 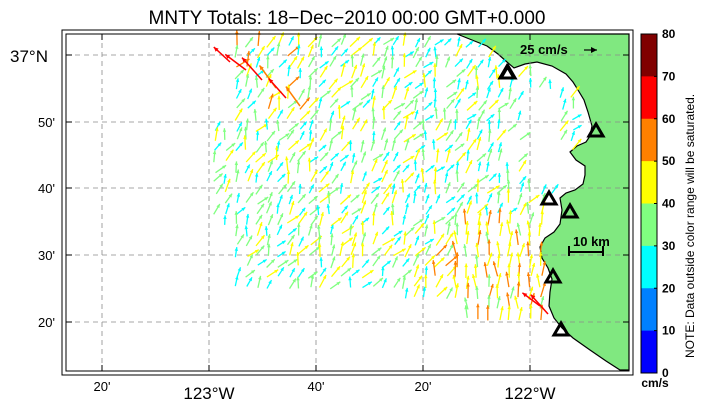 I want to click on colorbar-tick-label: 60, so click(x=669, y=119).